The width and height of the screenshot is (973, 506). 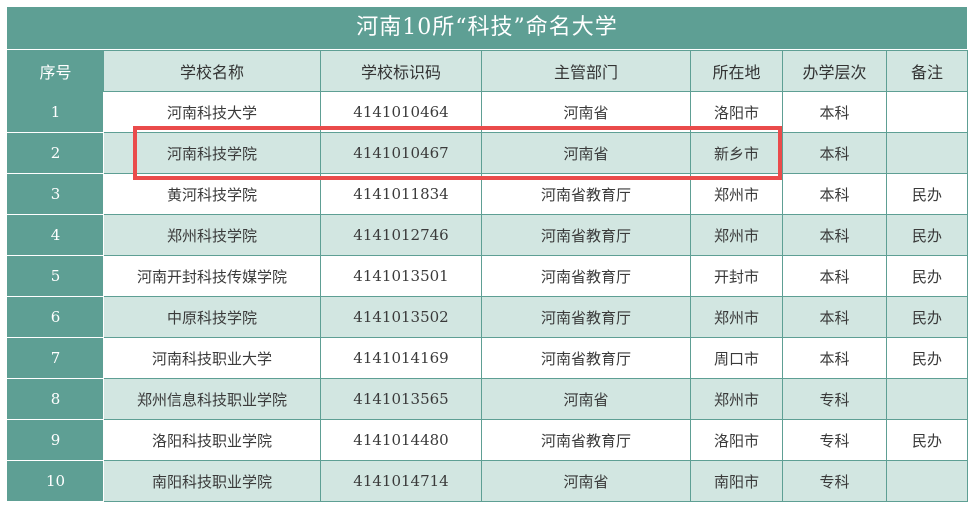 What do you see at coordinates (401, 276) in the screenshot?
I see `school-code-cell: 4141013501` at bounding box center [401, 276].